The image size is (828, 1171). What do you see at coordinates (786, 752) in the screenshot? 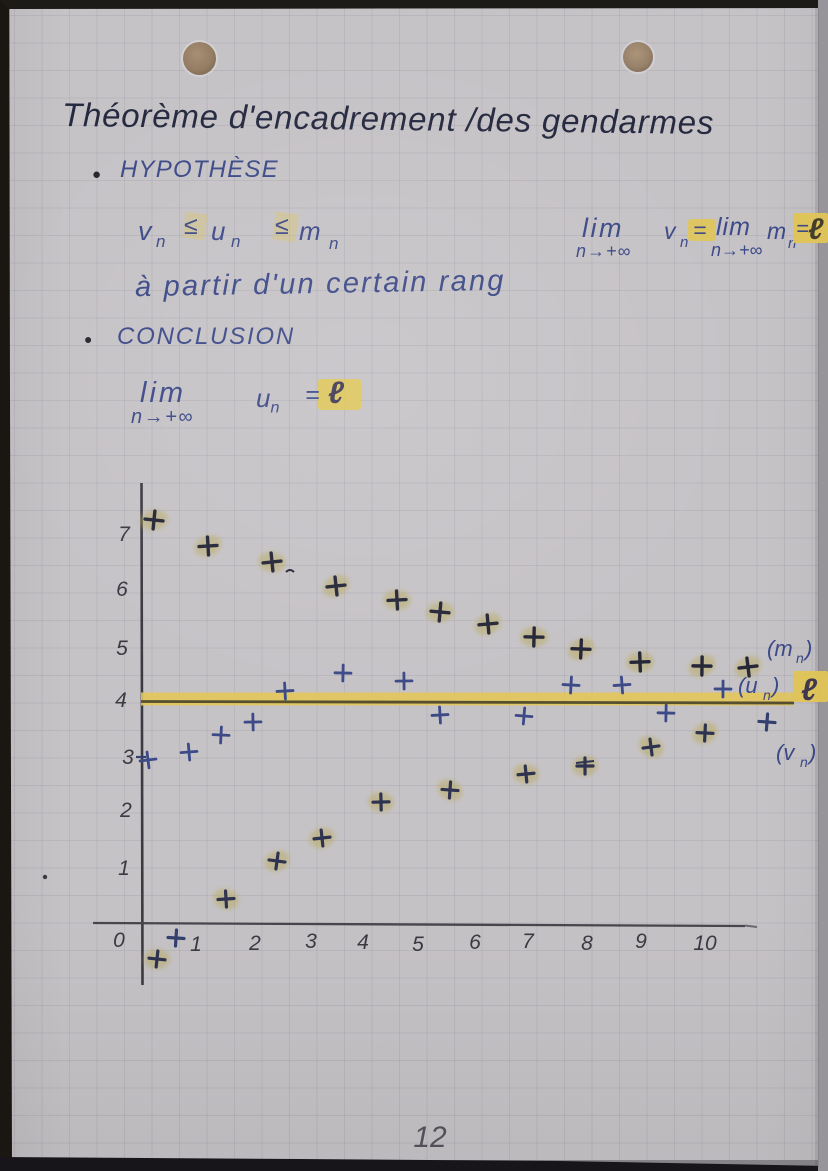
I see `svg-text: (v` at bounding box center [786, 752].